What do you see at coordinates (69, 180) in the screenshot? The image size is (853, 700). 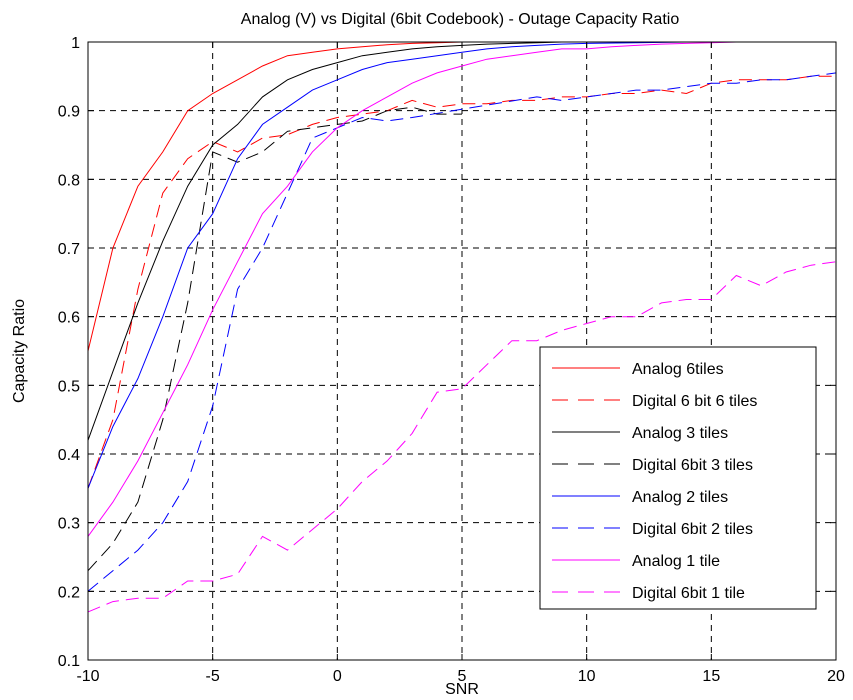 I see `y-tick-label: 0.8` at bounding box center [69, 180].